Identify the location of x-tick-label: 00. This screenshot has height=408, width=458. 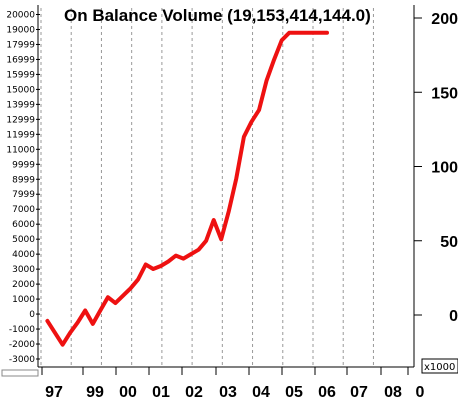
(128, 392).